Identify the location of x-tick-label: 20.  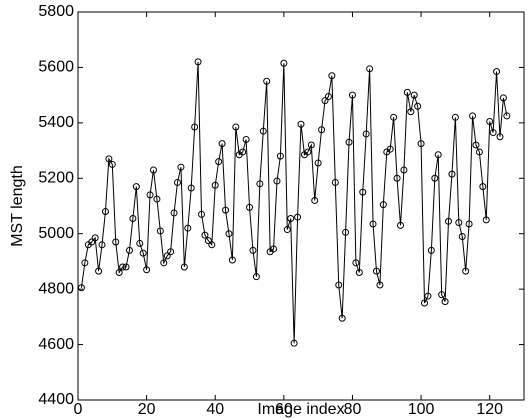
(147, 409).